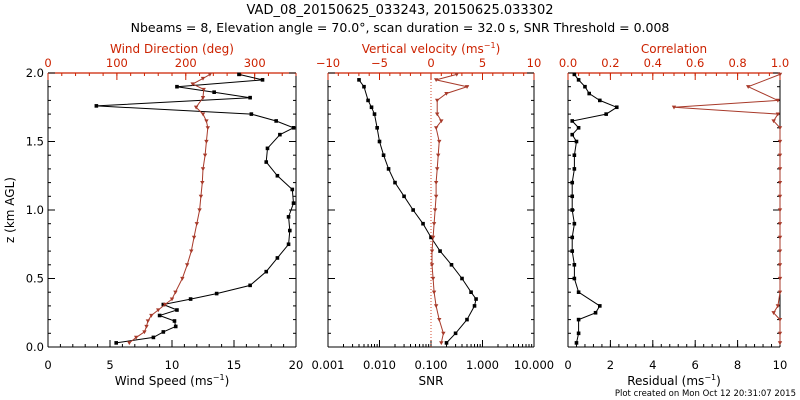 This screenshot has width=800, height=400. What do you see at coordinates (695, 365) in the screenshot?
I see `x-tick-label: 6` at bounding box center [695, 365].